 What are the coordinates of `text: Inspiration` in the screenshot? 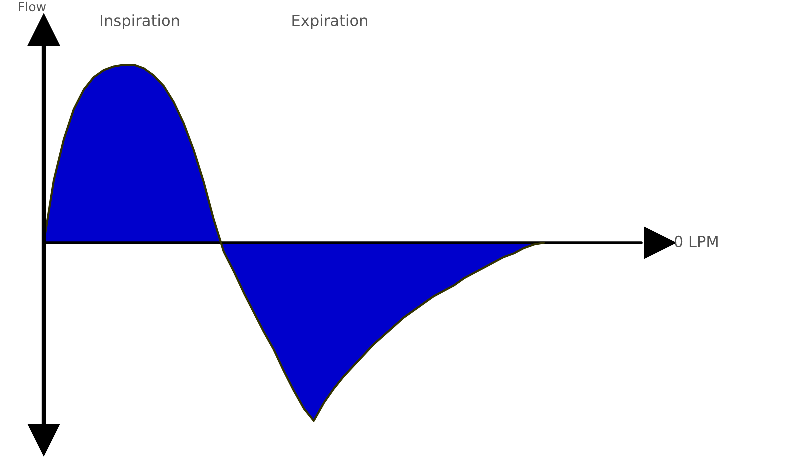 It's located at (140, 22).